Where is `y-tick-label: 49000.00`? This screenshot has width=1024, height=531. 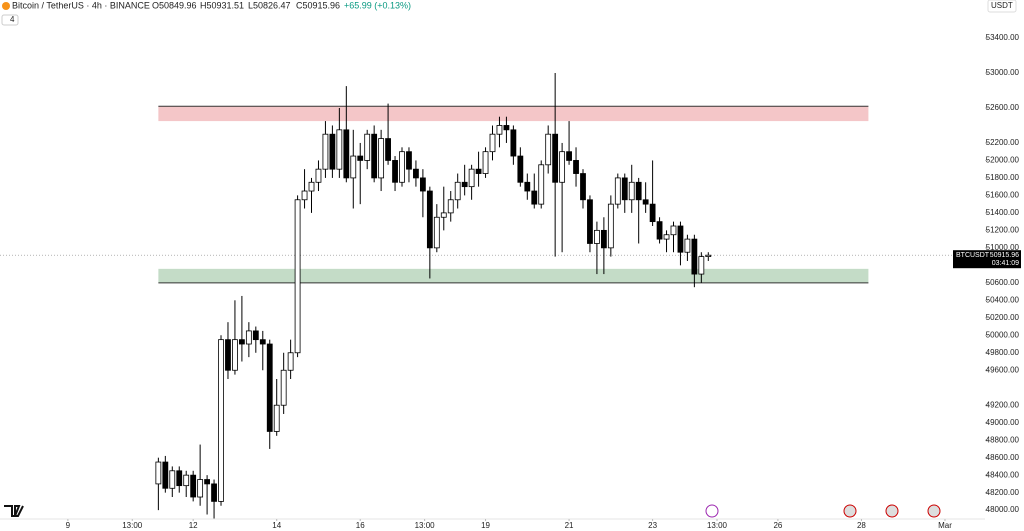 y-tick-label: 49000.00 is located at coordinates (1003, 422).